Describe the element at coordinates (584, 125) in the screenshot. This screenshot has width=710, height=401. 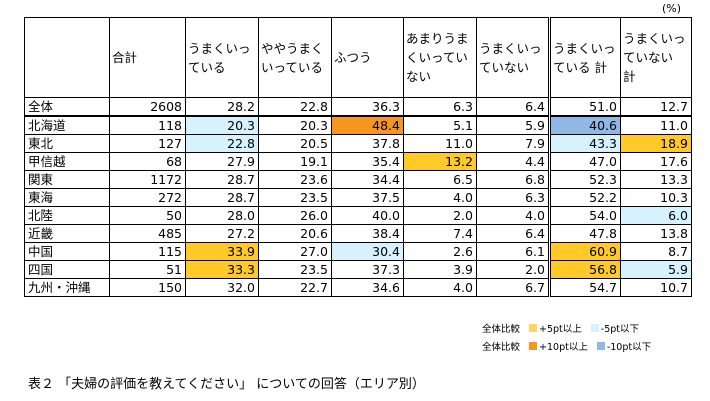
I see `table-cell: 40.6` at that location.